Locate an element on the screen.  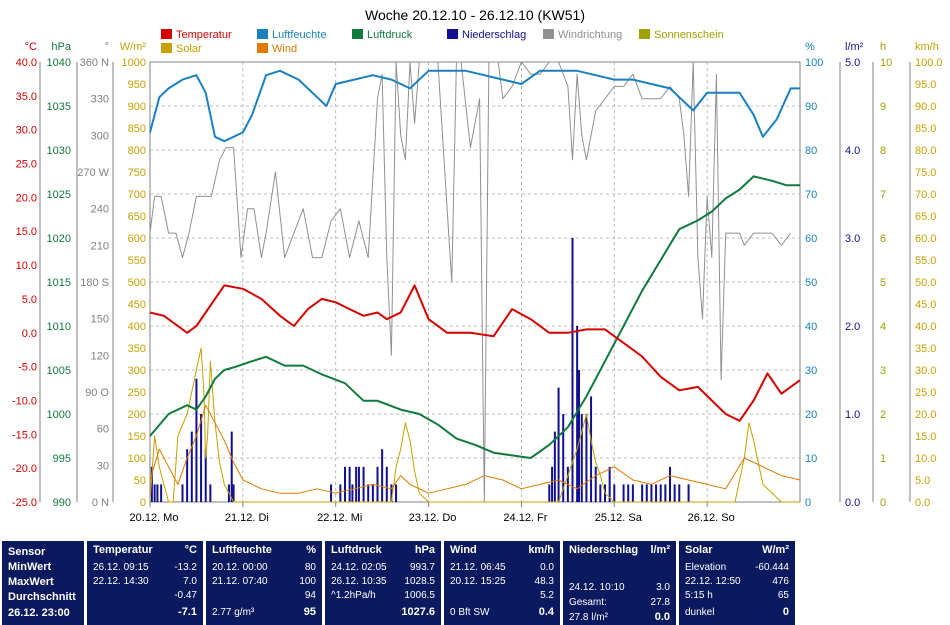
x-tick-label: 22.12. Mi is located at coordinates (339, 518).